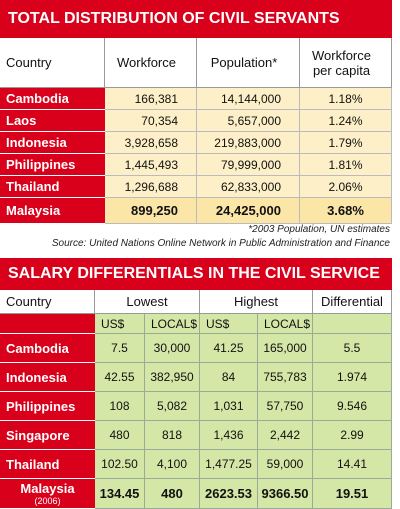  What do you see at coordinates (352, 348) in the screenshot?
I see `table-cell: 5.5` at bounding box center [352, 348].